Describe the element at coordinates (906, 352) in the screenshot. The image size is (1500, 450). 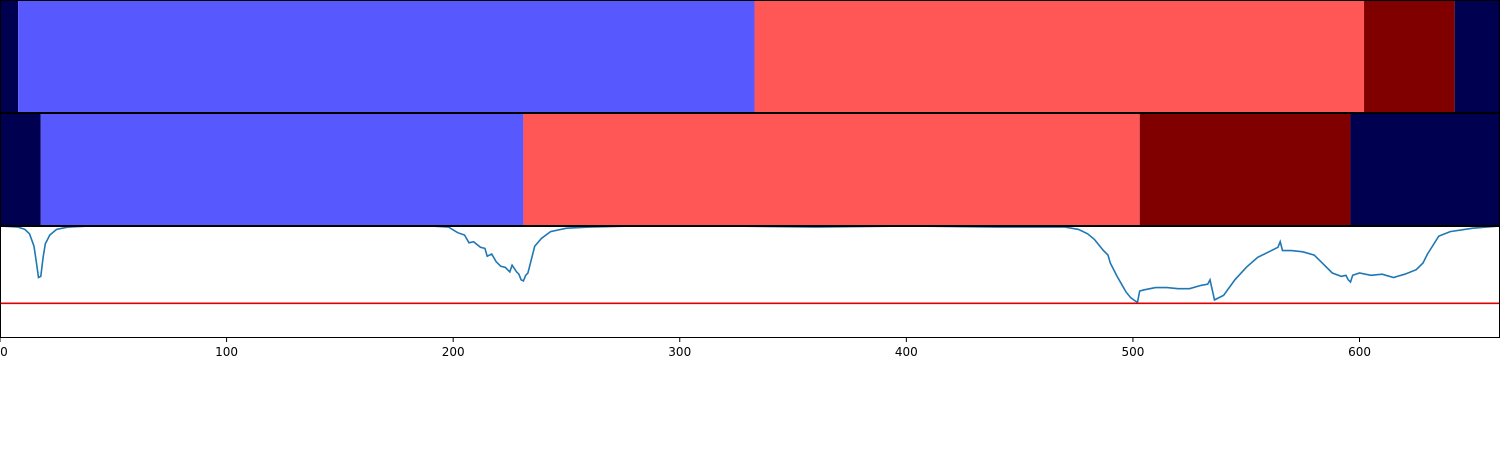
I see `x-tick-label-400: 400` at that location.